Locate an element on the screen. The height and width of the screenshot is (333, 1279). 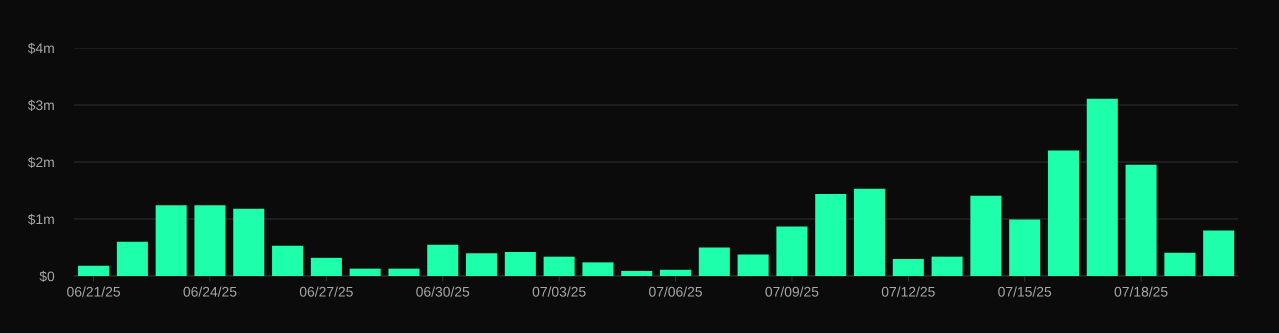
x-tick-label: 07/03/25 is located at coordinates (559, 291).